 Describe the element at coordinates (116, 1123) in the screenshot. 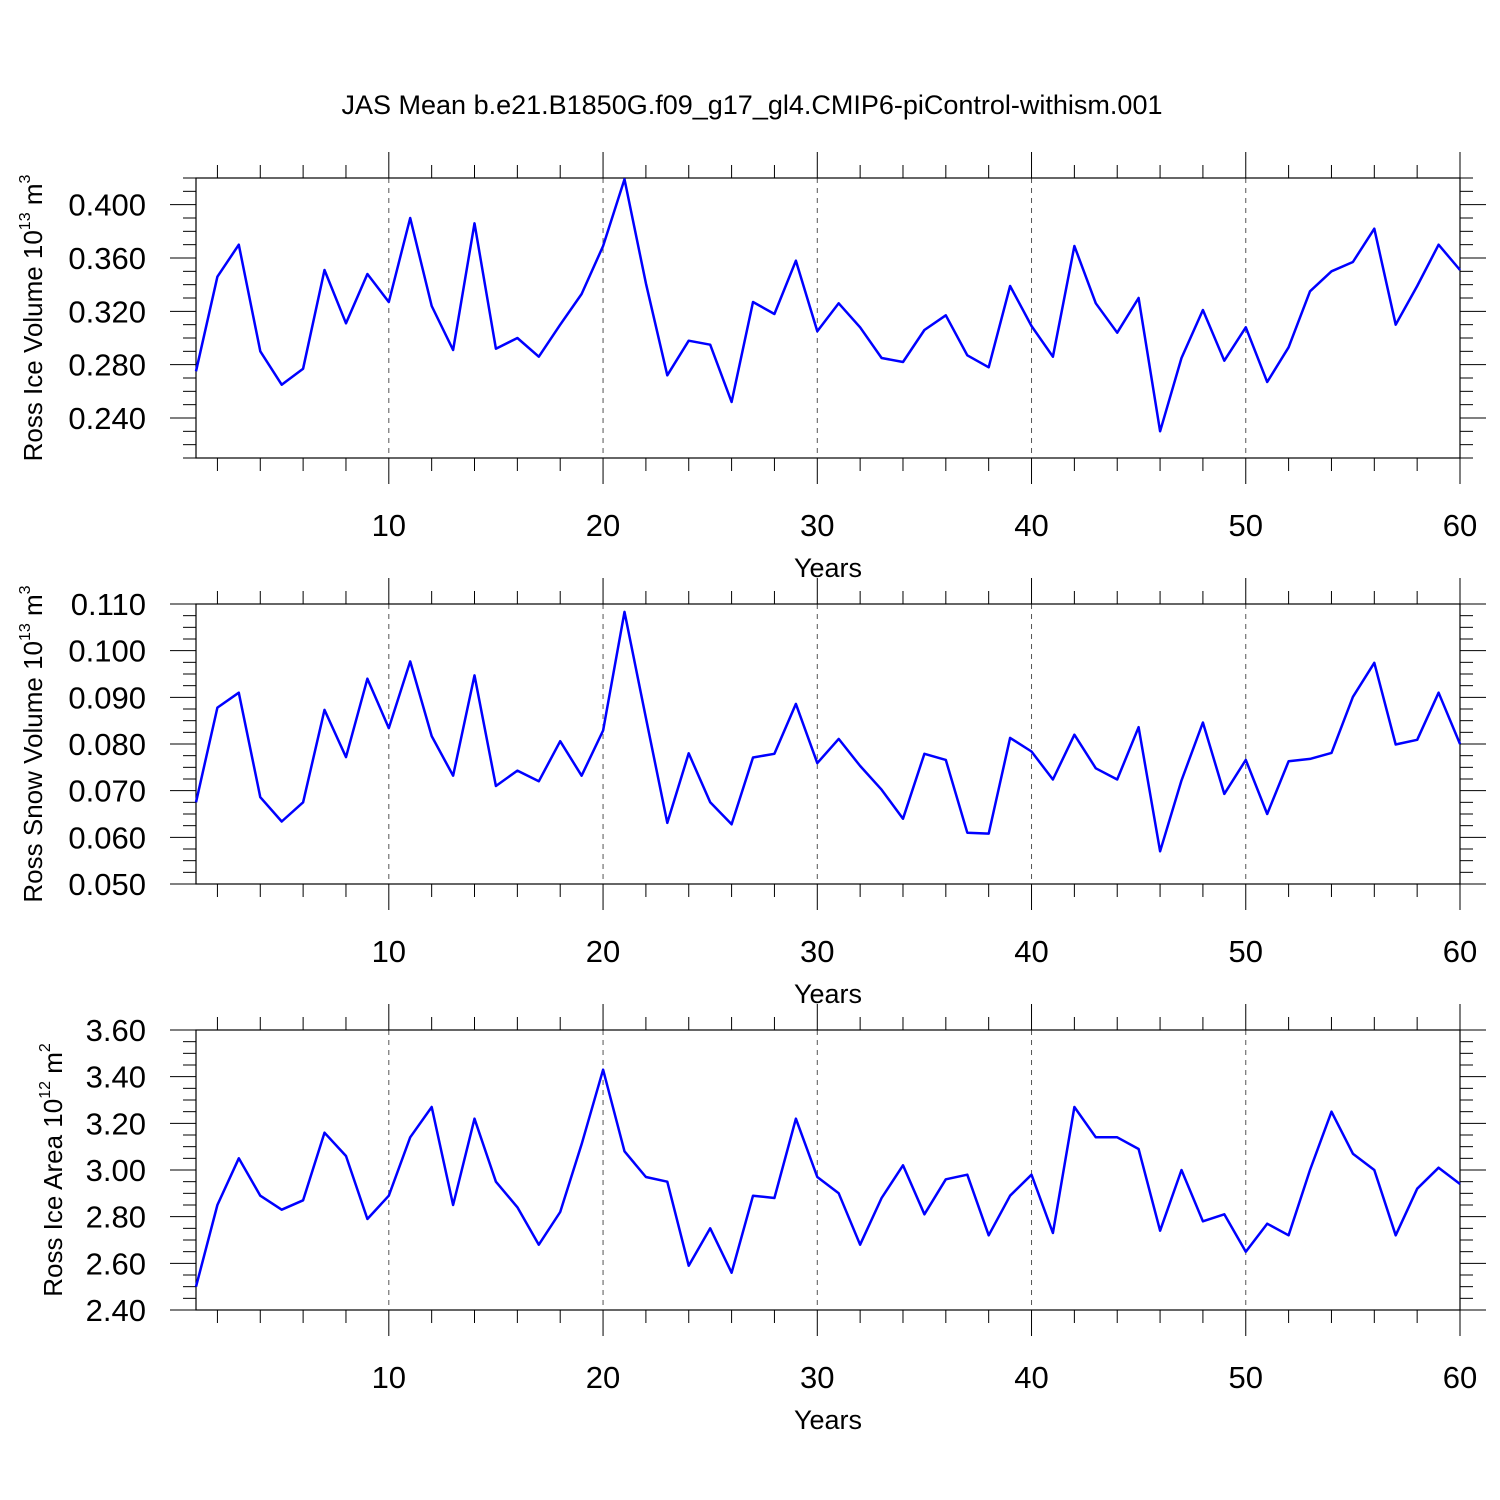

I see `y-tick-label: 3.20` at that location.